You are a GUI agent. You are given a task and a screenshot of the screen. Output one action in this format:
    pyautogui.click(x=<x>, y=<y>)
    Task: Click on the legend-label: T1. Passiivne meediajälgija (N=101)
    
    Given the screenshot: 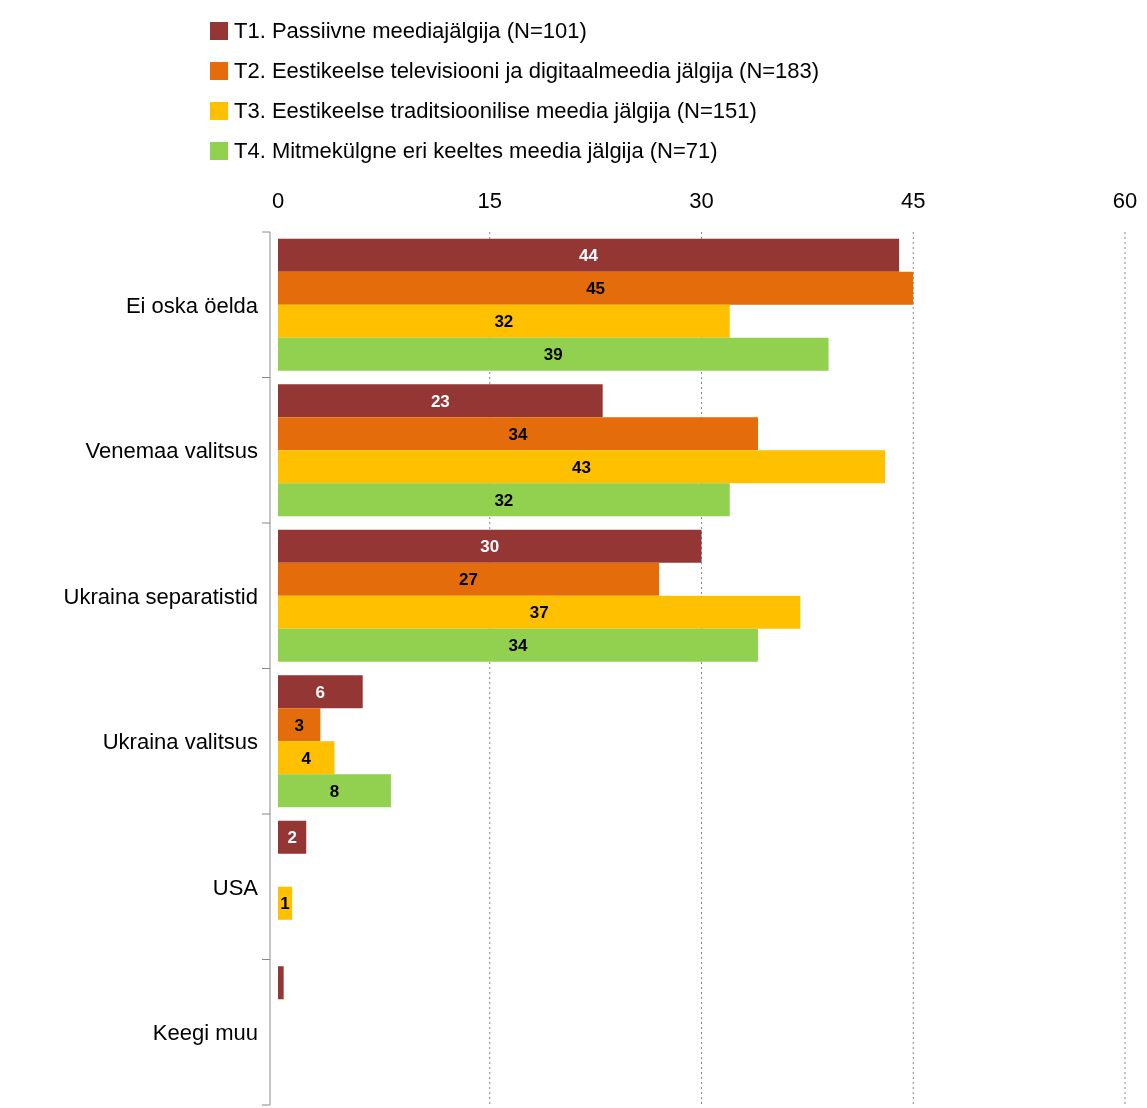 What is the action you would take?
    pyautogui.click(x=410, y=30)
    